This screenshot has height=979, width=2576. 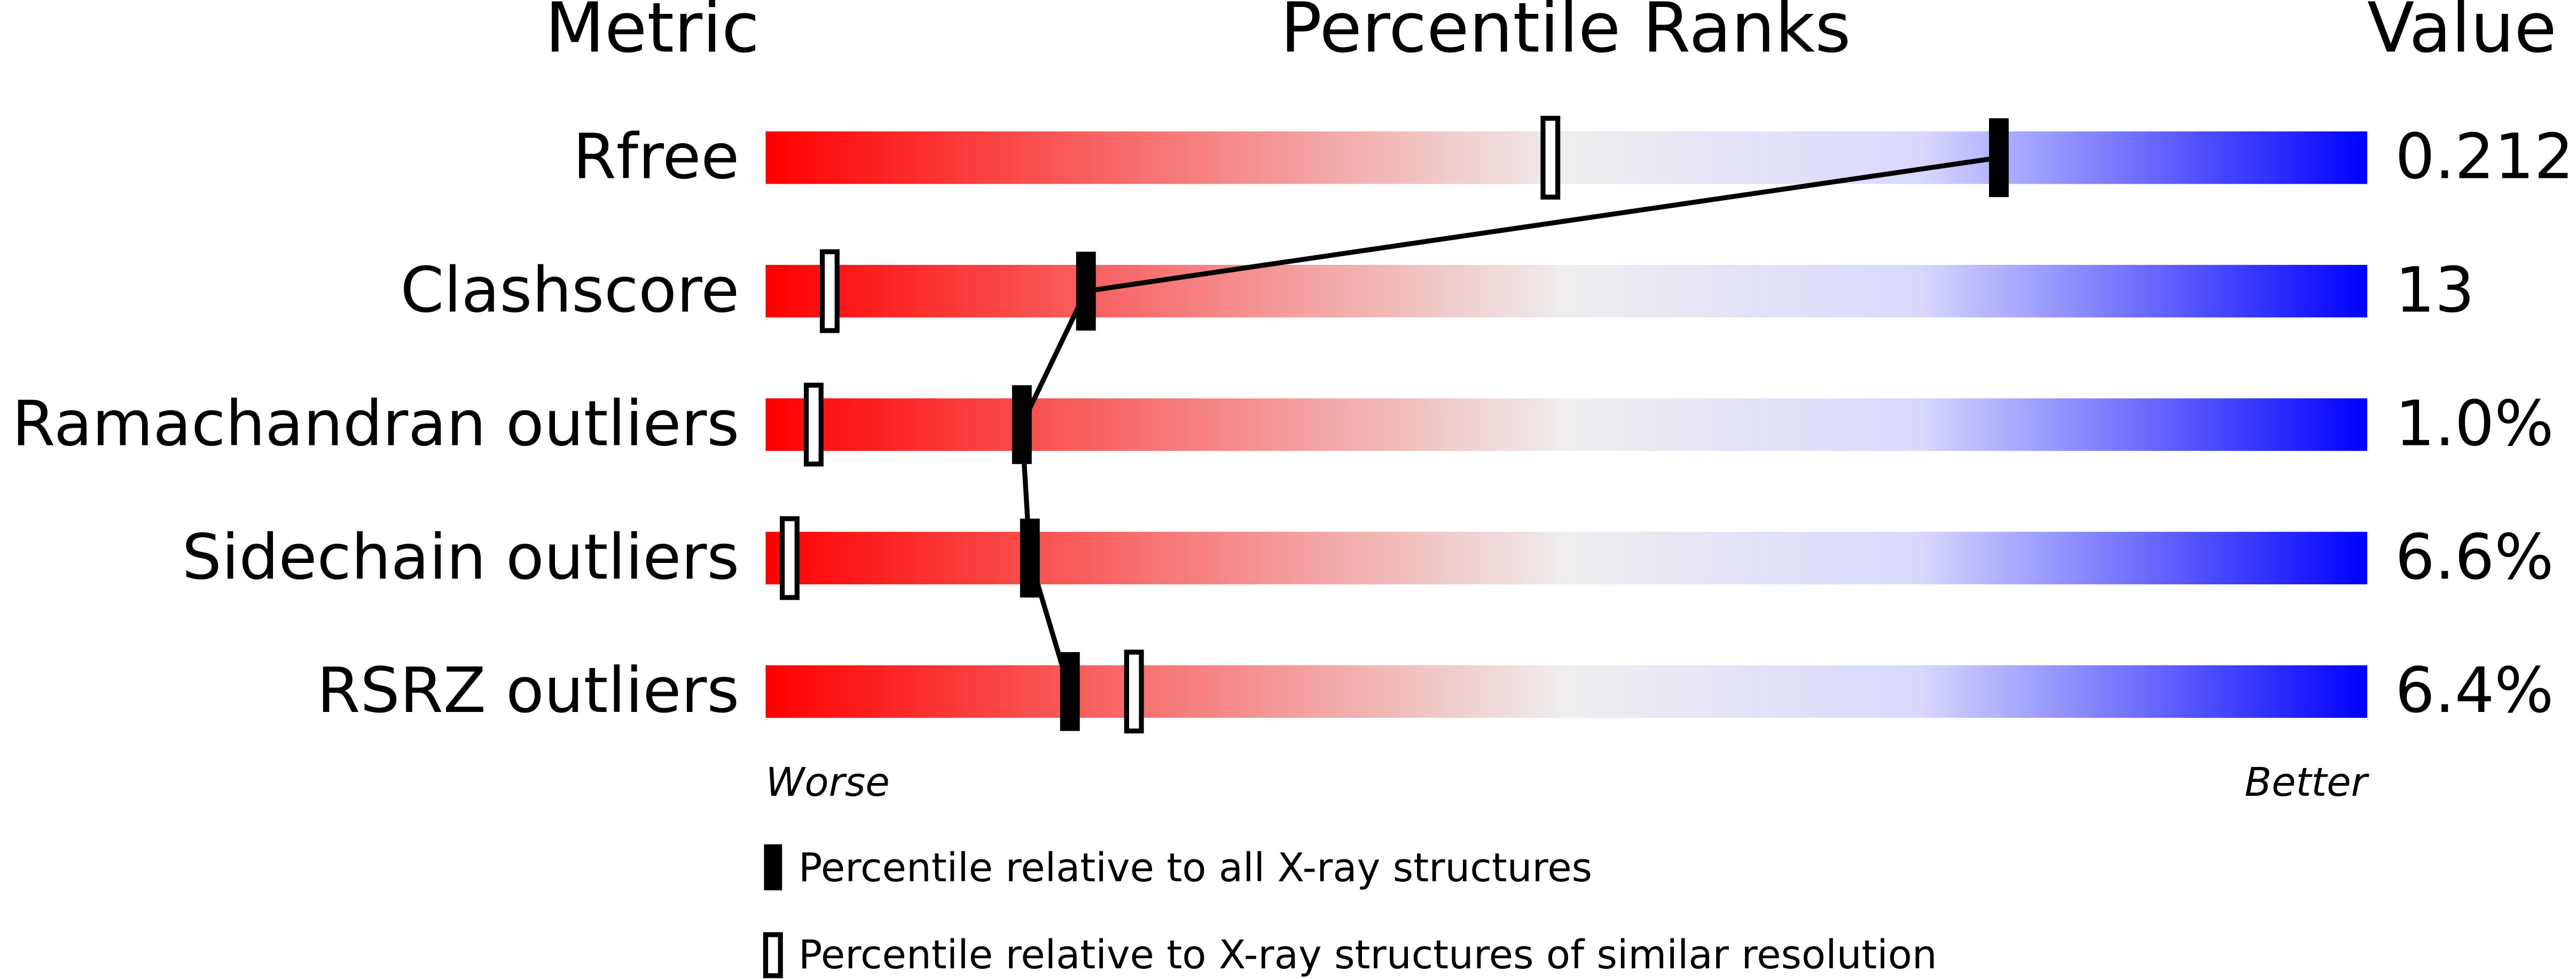 I want to click on metric-label: Clashscore, so click(x=570, y=290).